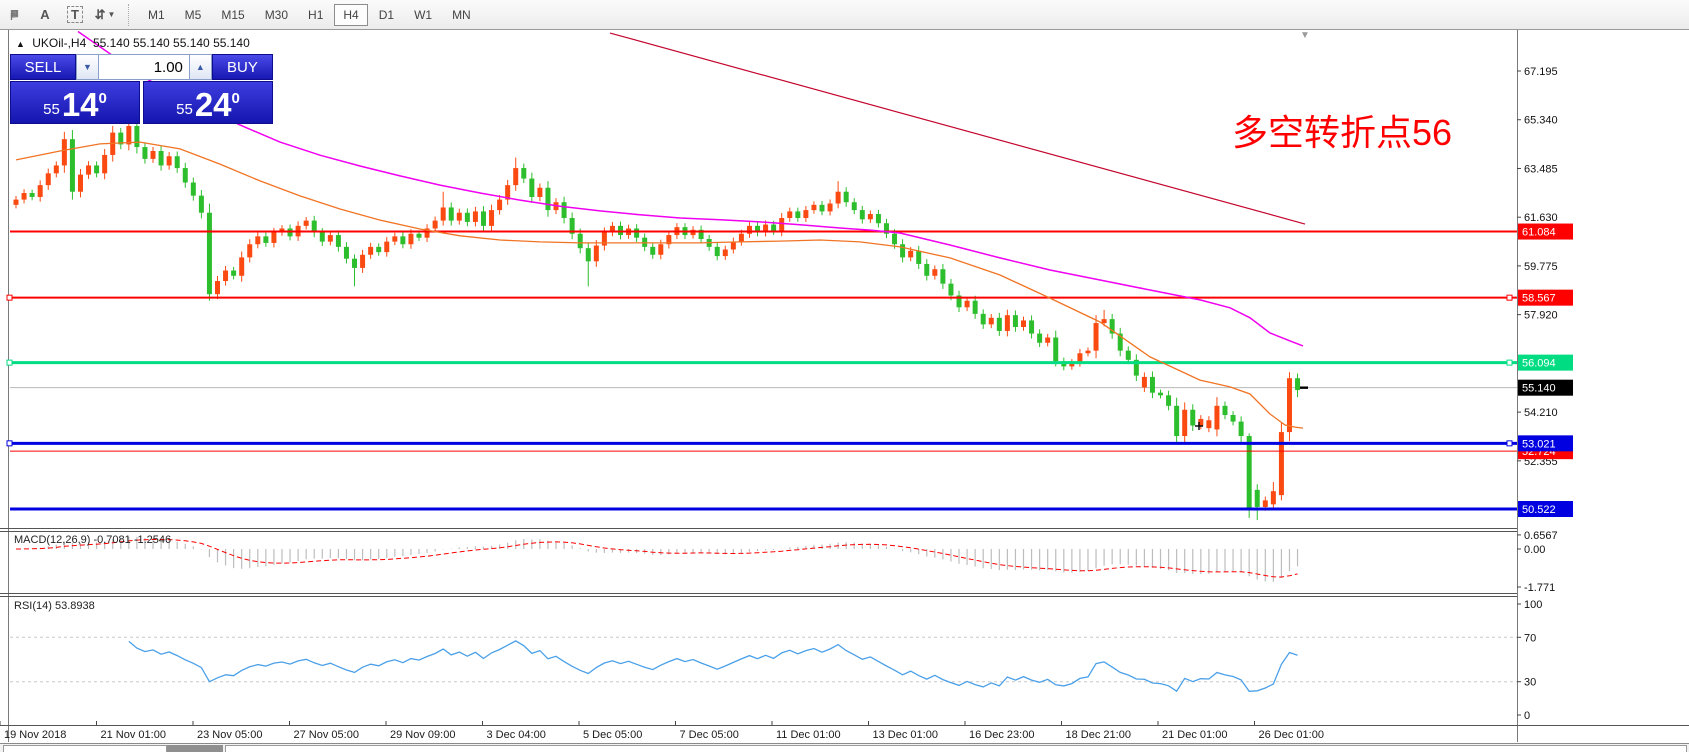 Image resolution: width=1689 pixels, height=752 pixels. Describe the element at coordinates (326, 735) in the screenshot. I see `svg-text: 27 Nov 05:00` at that location.